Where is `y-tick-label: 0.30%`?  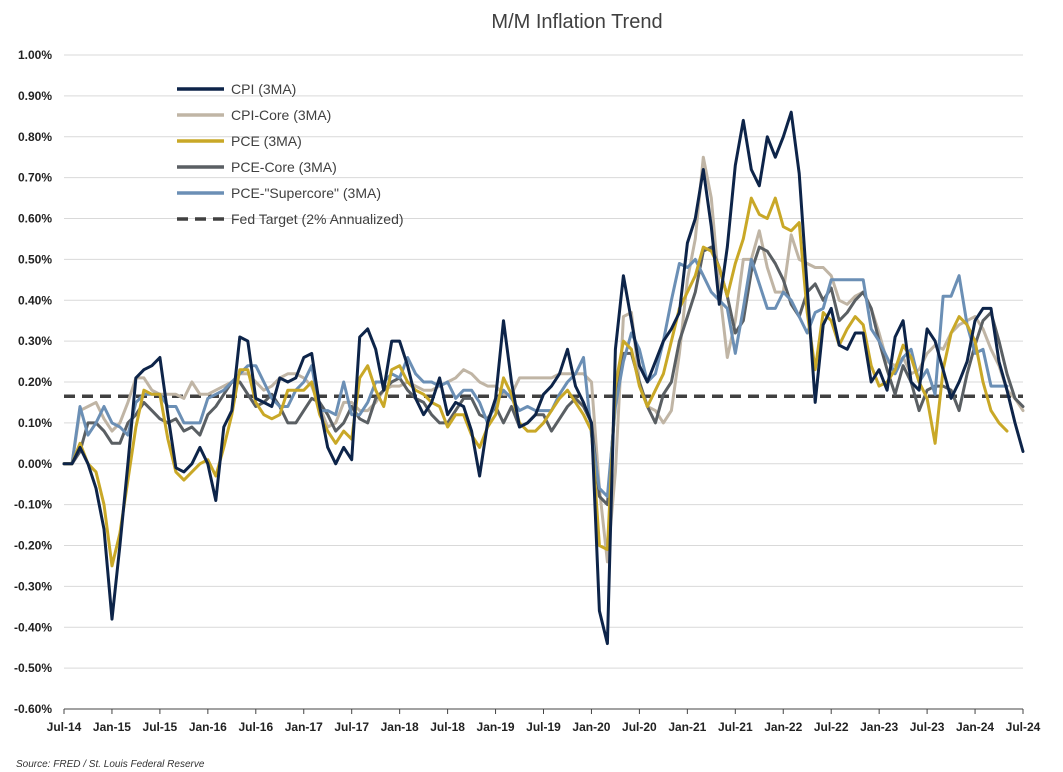
y-tick-label: 0.30% is located at coordinates (35, 341).